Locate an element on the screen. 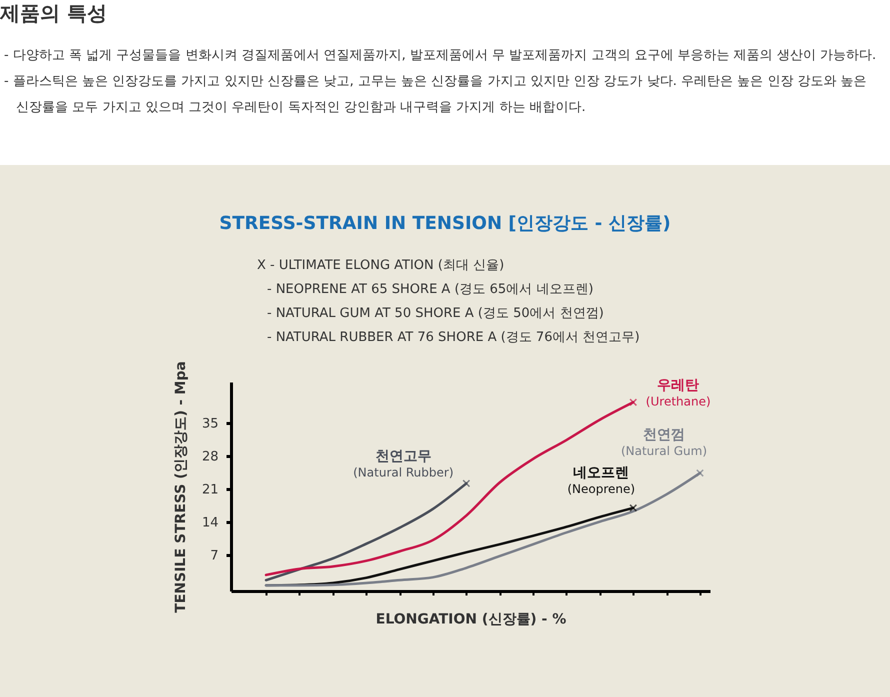 The width and height of the screenshot is (890, 697). text: - NEOPRENE AT 65 SHORE A (경도 65에서 네오프렌) is located at coordinates (430, 289).